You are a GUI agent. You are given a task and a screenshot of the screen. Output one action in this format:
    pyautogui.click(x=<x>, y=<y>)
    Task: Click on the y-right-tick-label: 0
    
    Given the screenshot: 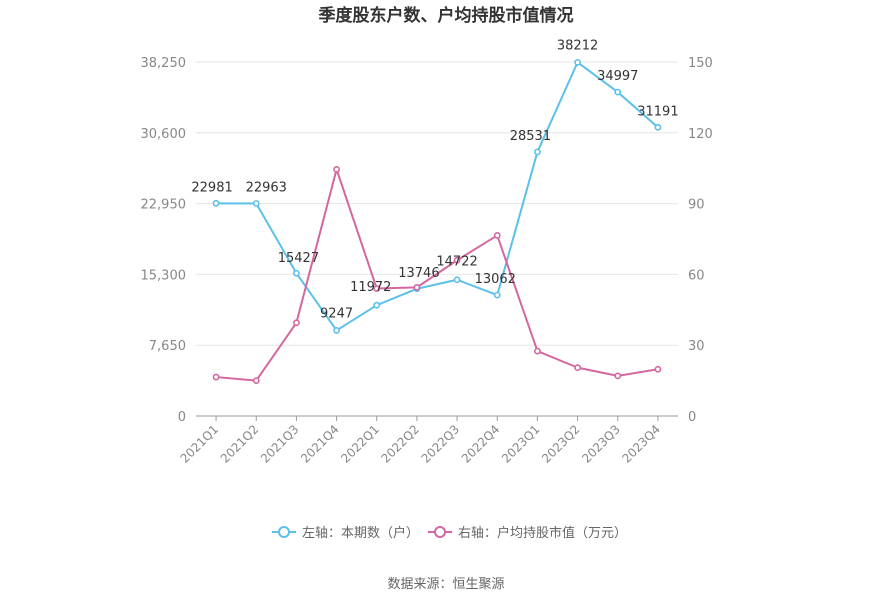 What is the action you would take?
    pyautogui.click(x=692, y=417)
    